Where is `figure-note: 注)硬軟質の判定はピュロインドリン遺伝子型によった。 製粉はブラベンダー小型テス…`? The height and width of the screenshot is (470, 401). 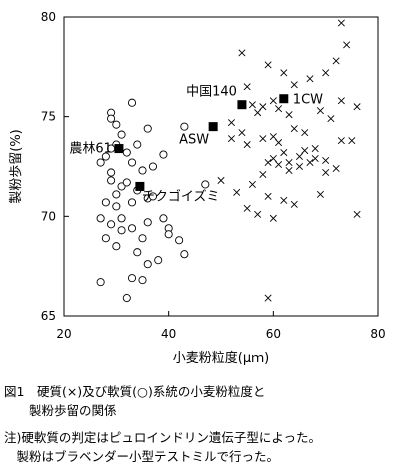
figure-note: 注)硬軟質の判定はピュロインドリン遺伝子型によった。 製粉はブラベンダー小型テス… is located at coordinates (162, 447).